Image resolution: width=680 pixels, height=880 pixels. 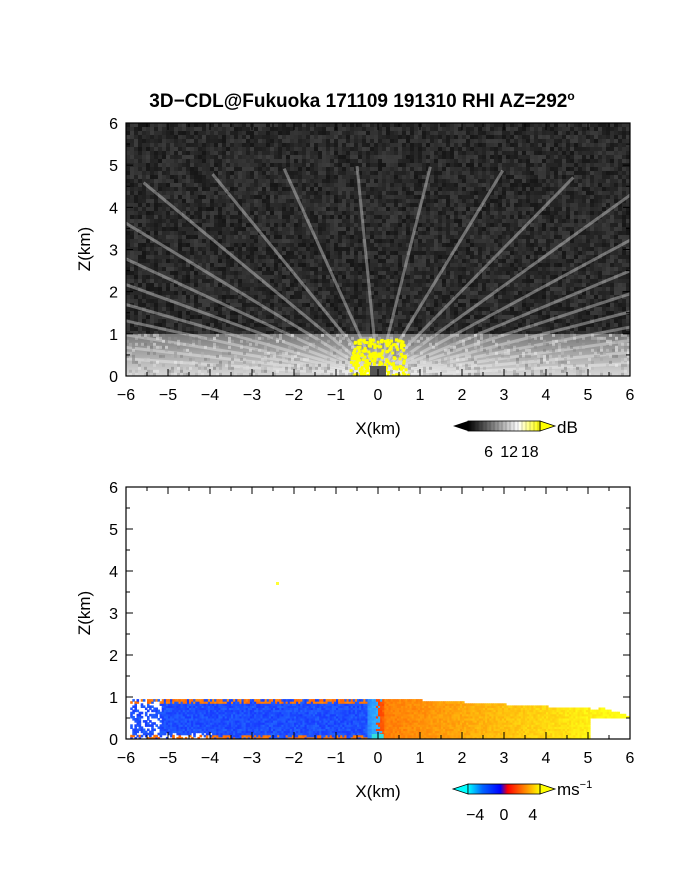 What do you see at coordinates (530, 452) in the screenshot?
I see `colorbar-tick-label: 18` at bounding box center [530, 452].